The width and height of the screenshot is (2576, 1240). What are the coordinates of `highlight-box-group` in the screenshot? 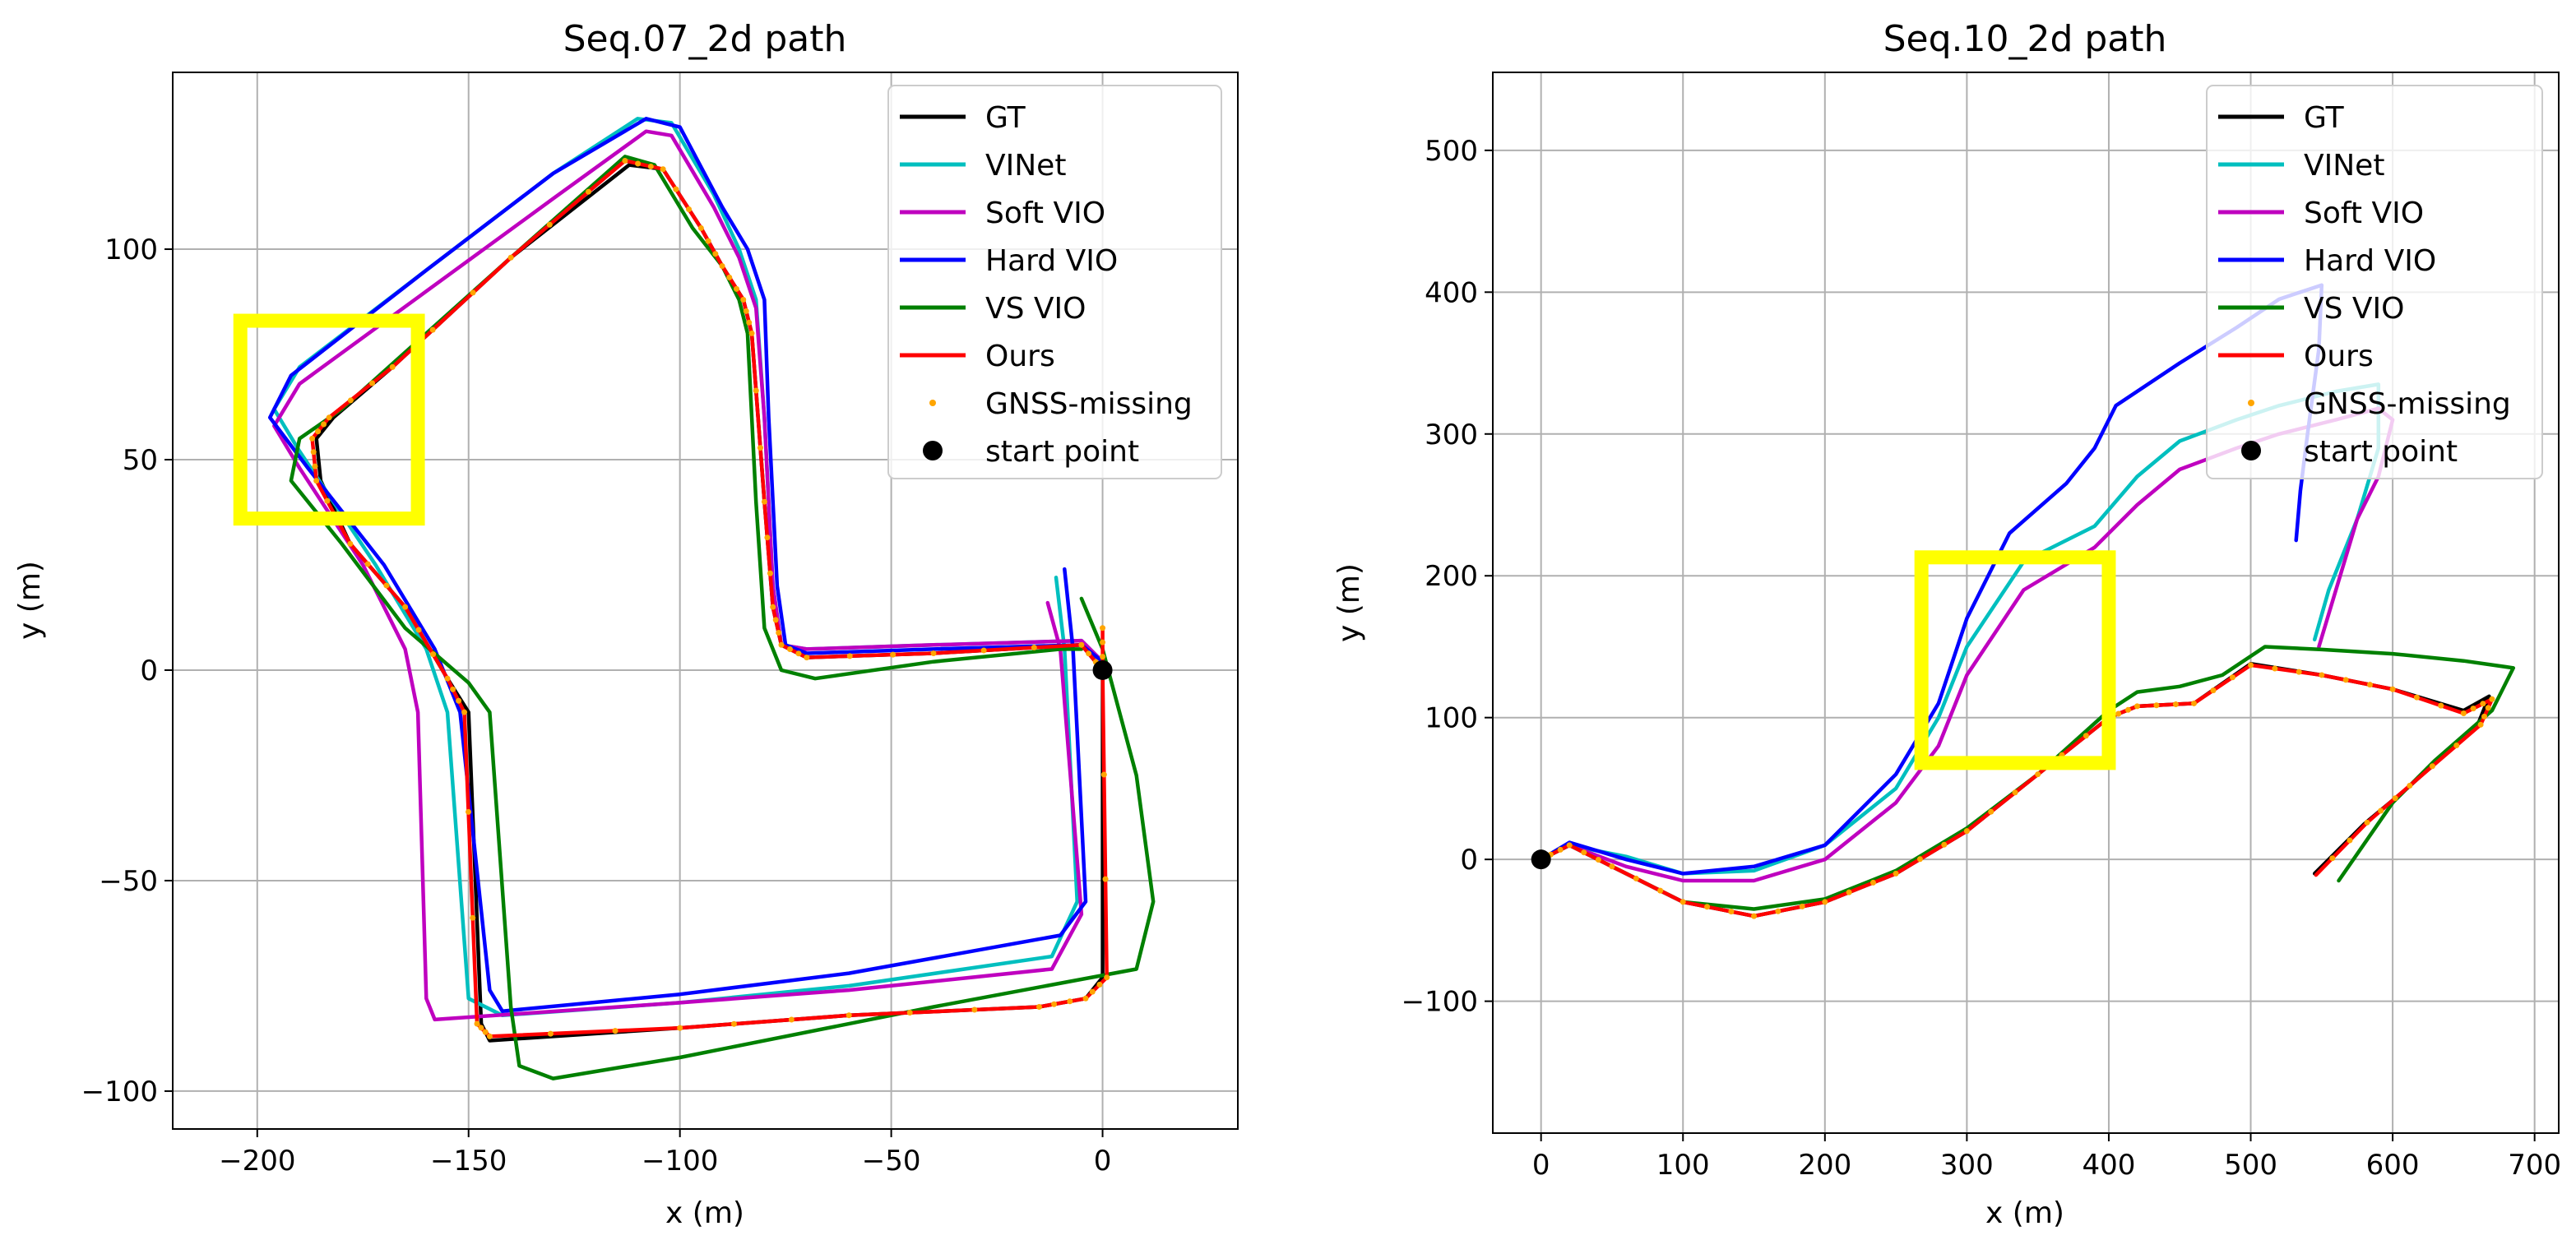 It's located at (329, 419).